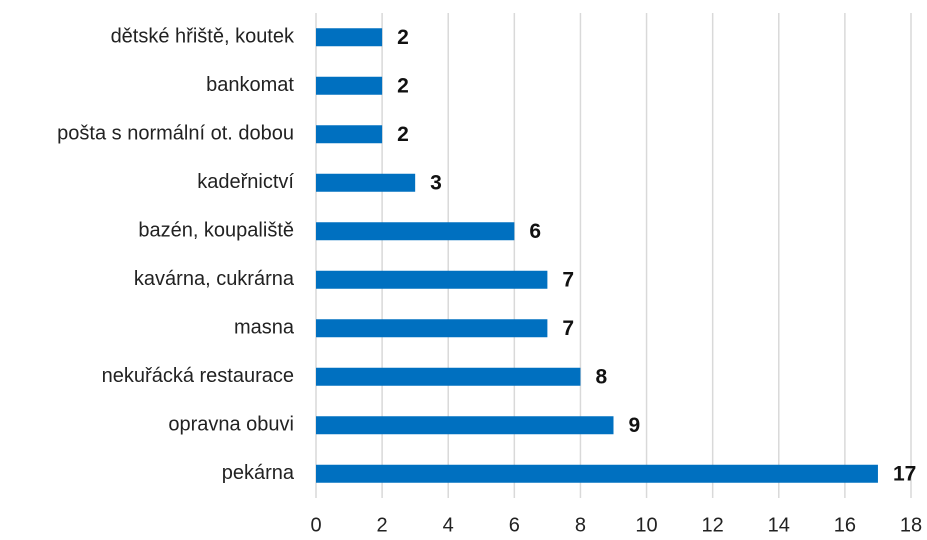  Describe the element at coordinates (448, 525) in the screenshot. I see `x-tick-label: 4` at that location.